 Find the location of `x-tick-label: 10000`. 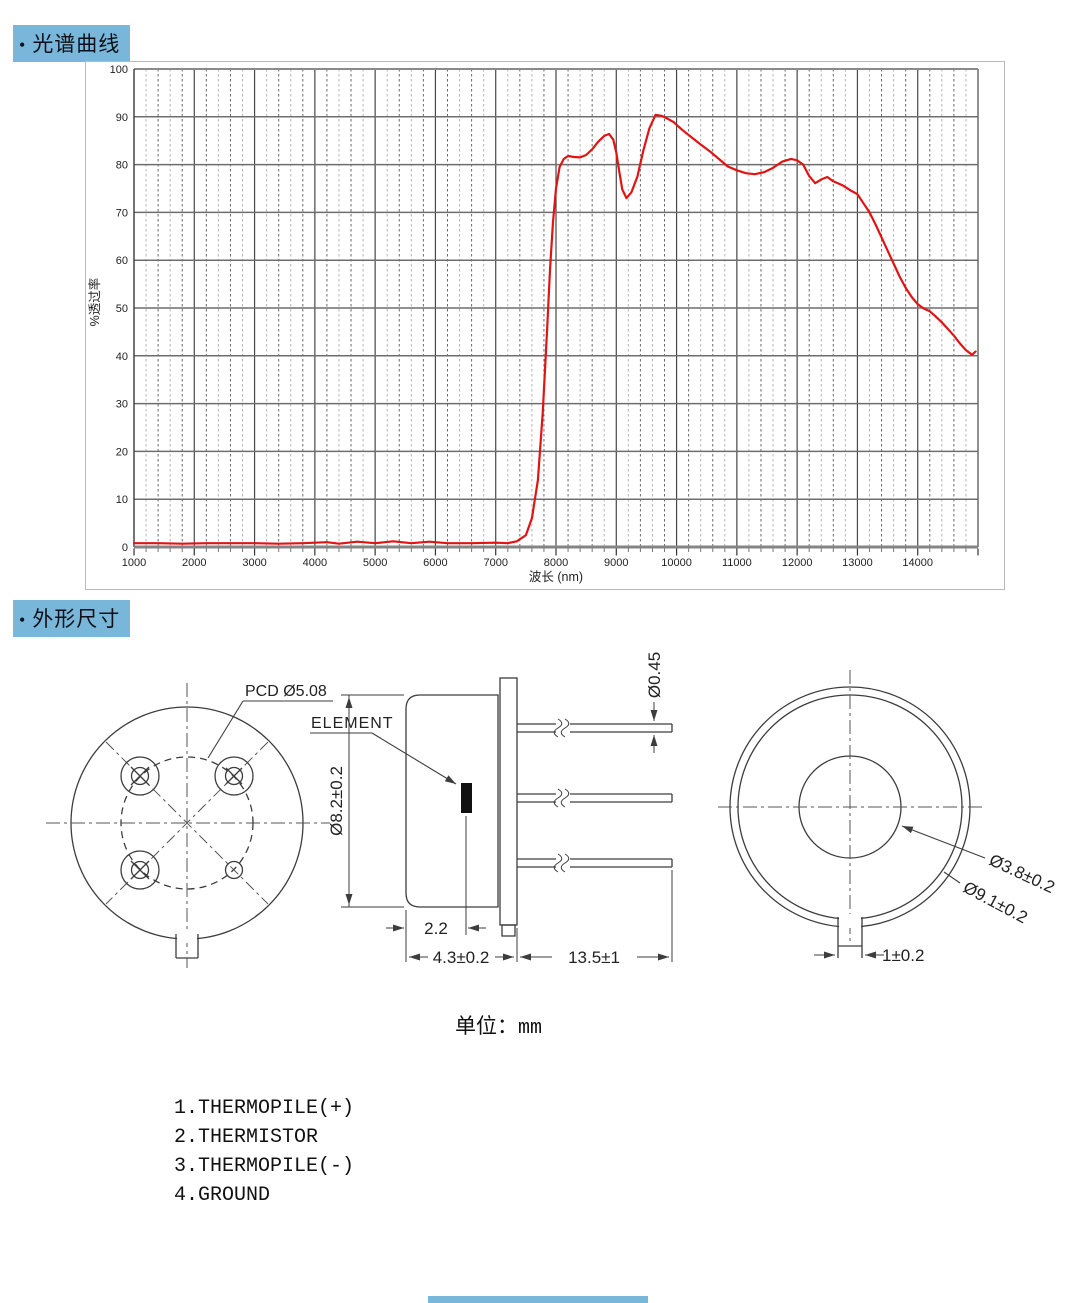

x-tick-label: 10000 is located at coordinates (676, 563).